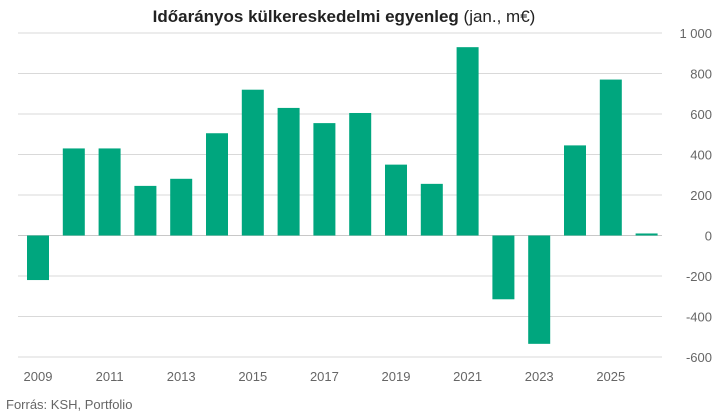  I want to click on x-tick-label: 2023, so click(539, 376).